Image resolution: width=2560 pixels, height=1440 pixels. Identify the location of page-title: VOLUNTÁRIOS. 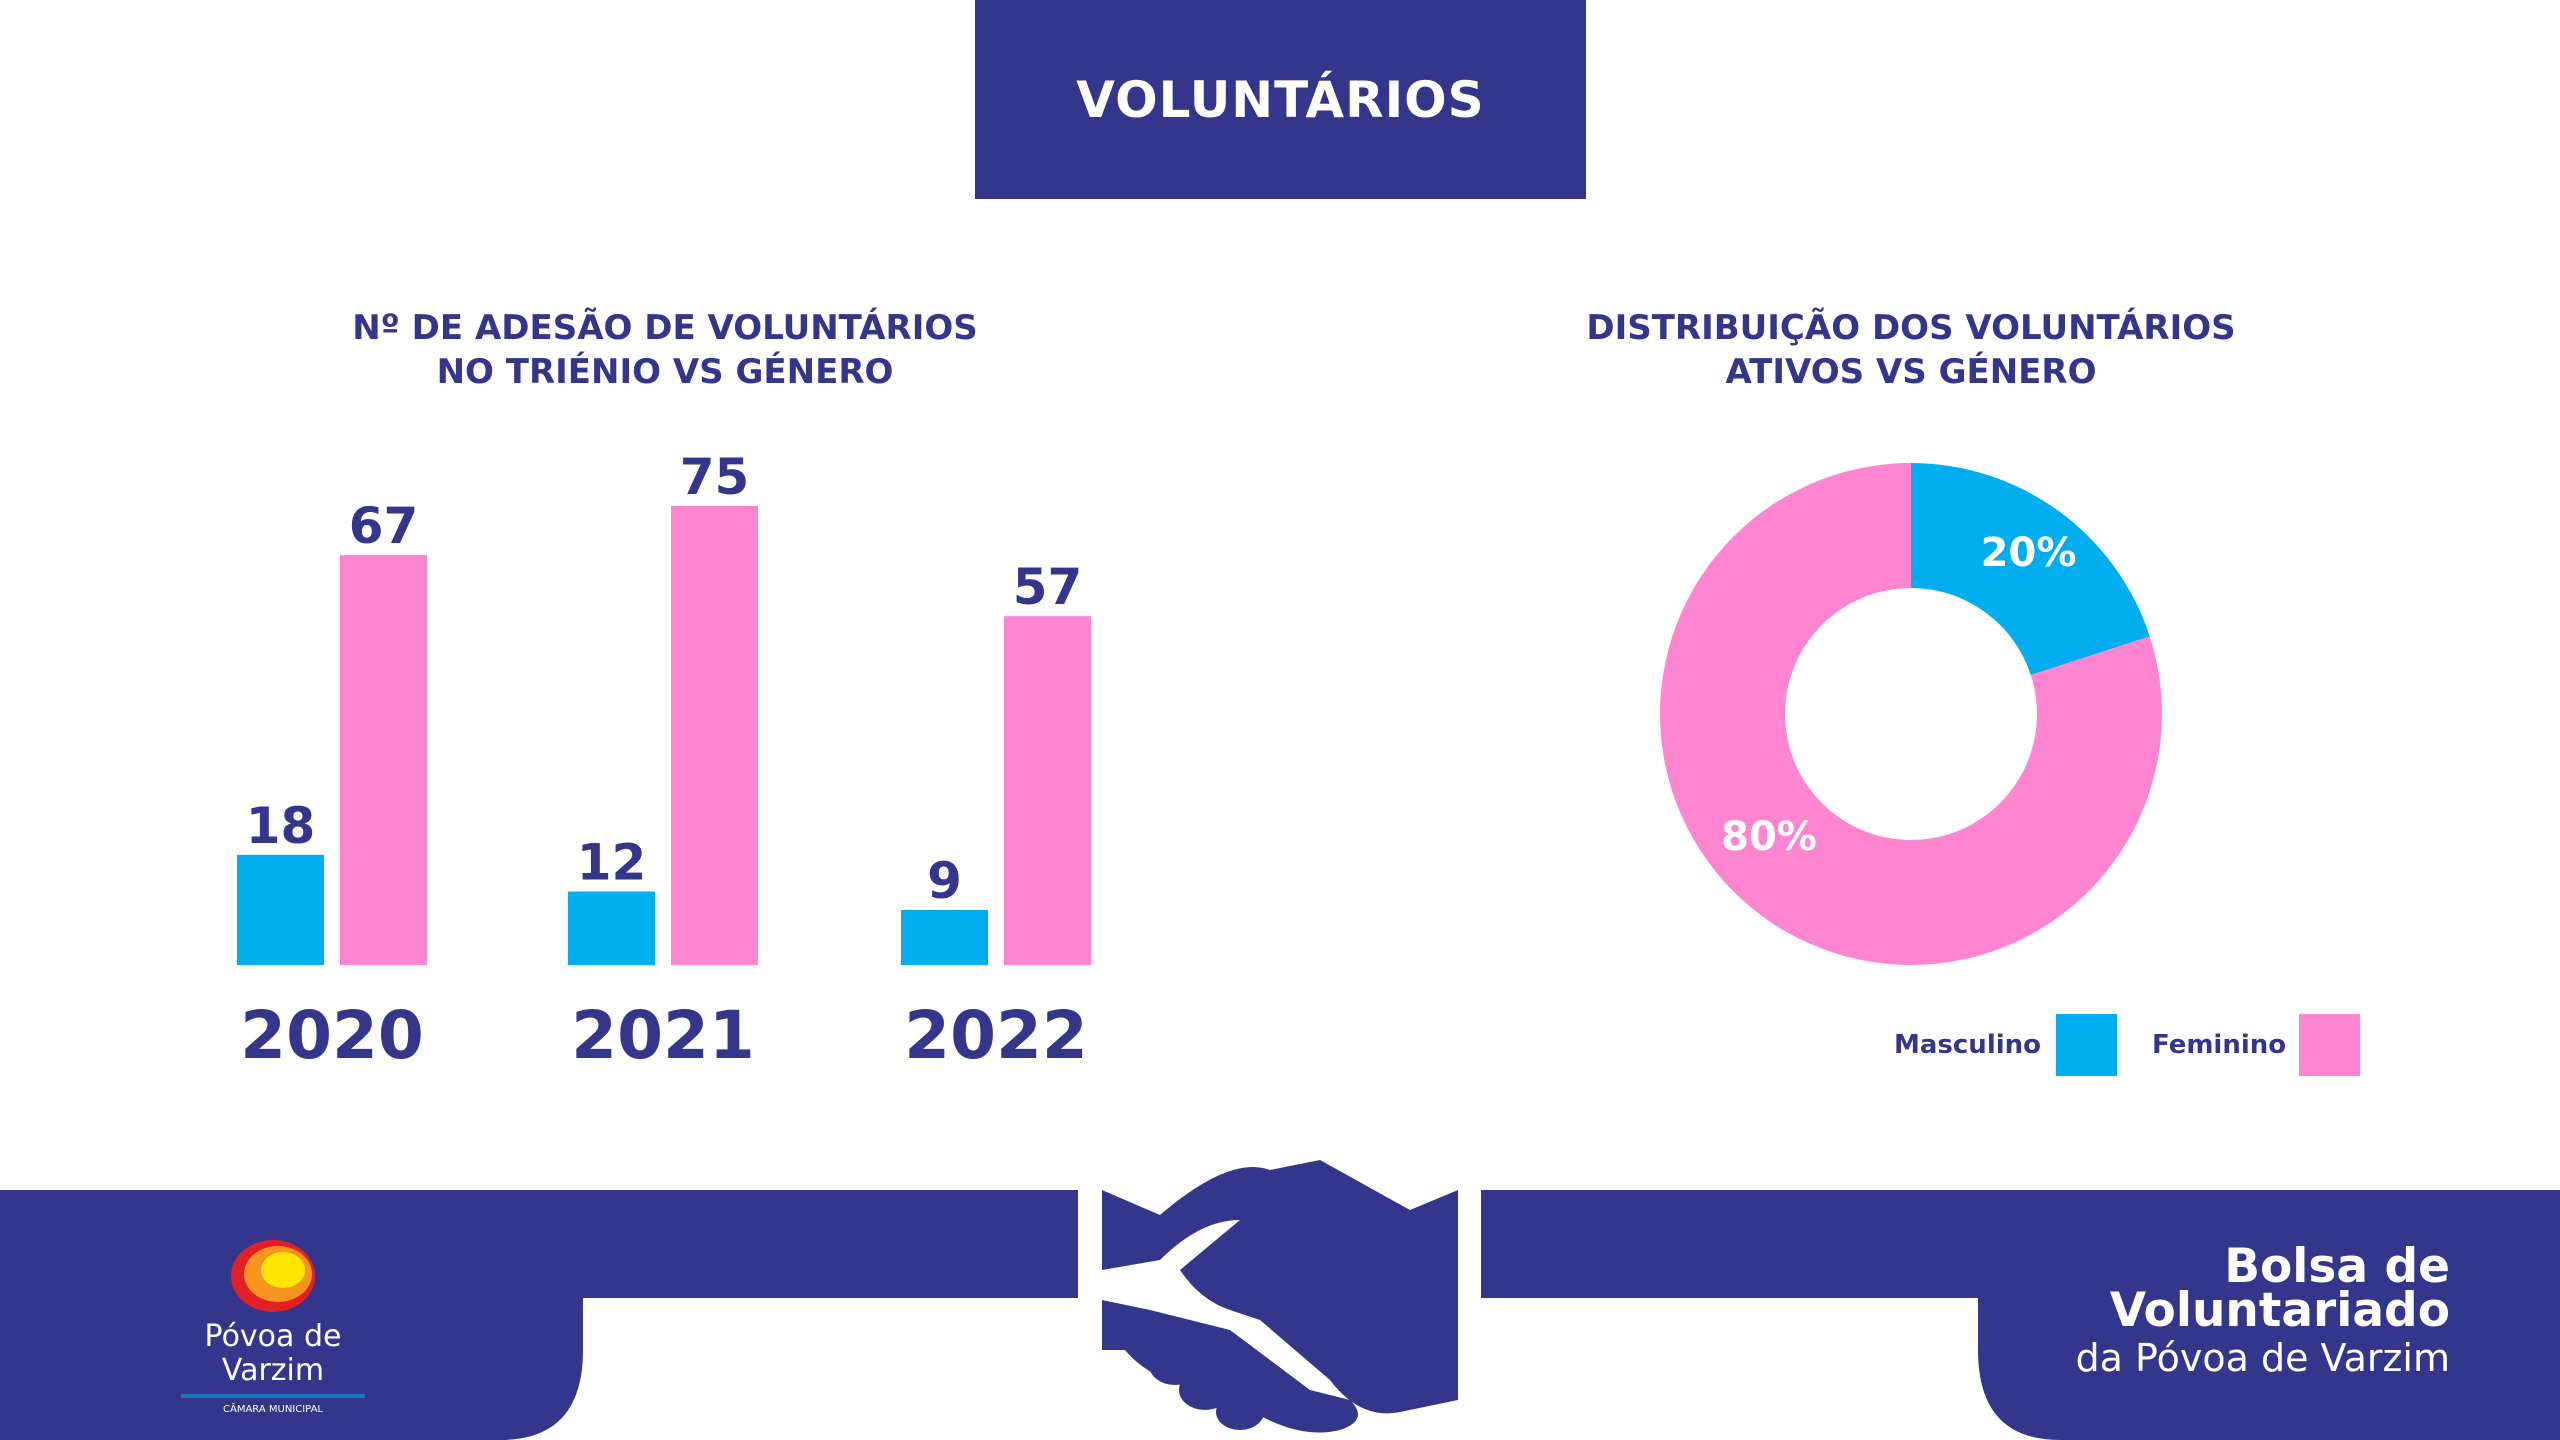
(1280, 99).